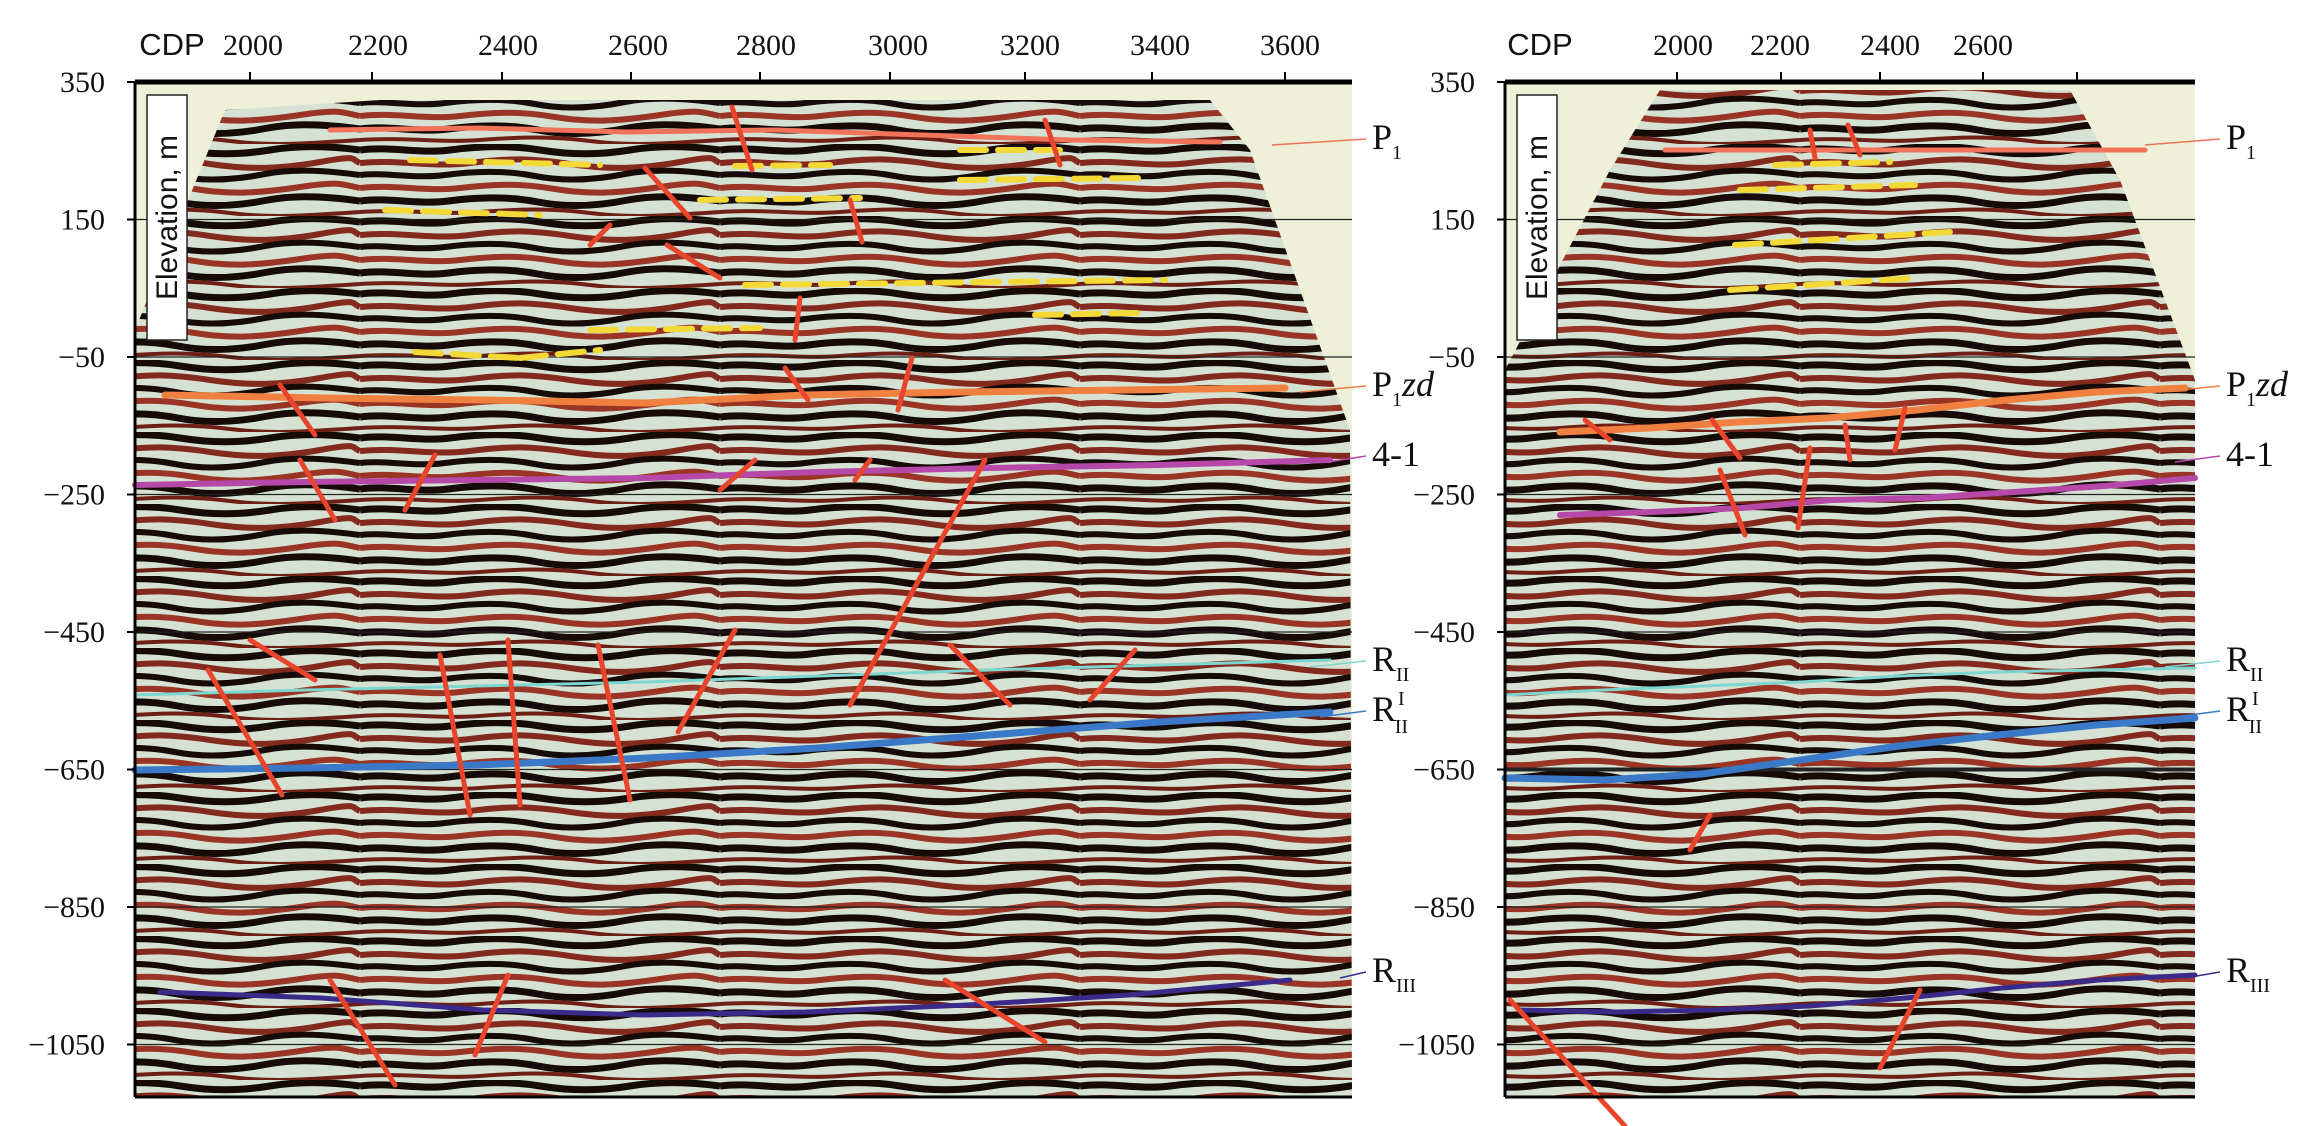  Describe the element at coordinates (766, 45) in the screenshot. I see `cdp-tick-label: 2800` at that location.